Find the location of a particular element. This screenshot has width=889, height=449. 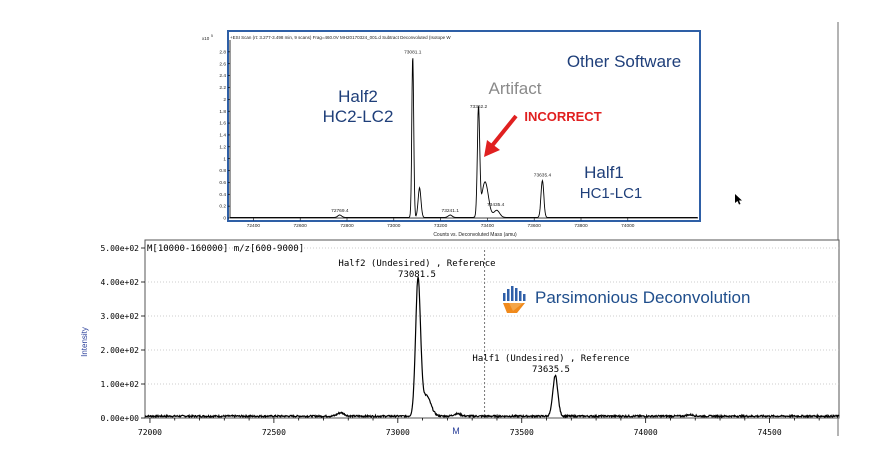

half1-mass-label: 73635.5 is located at coordinates (551, 370).